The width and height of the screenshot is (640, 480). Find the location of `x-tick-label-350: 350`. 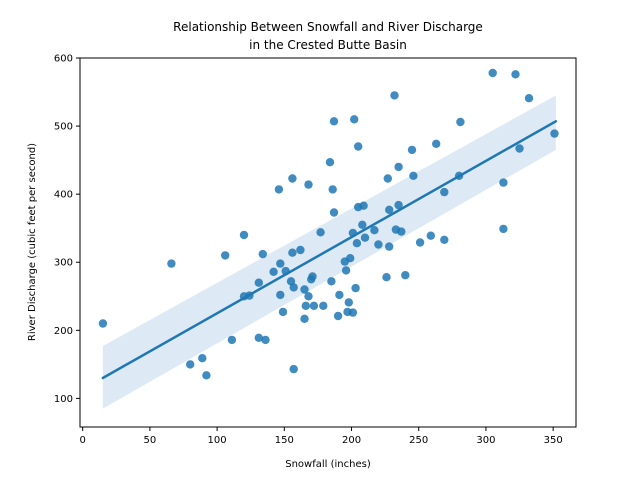

x-tick-label-350: 350 is located at coordinates (553, 440).